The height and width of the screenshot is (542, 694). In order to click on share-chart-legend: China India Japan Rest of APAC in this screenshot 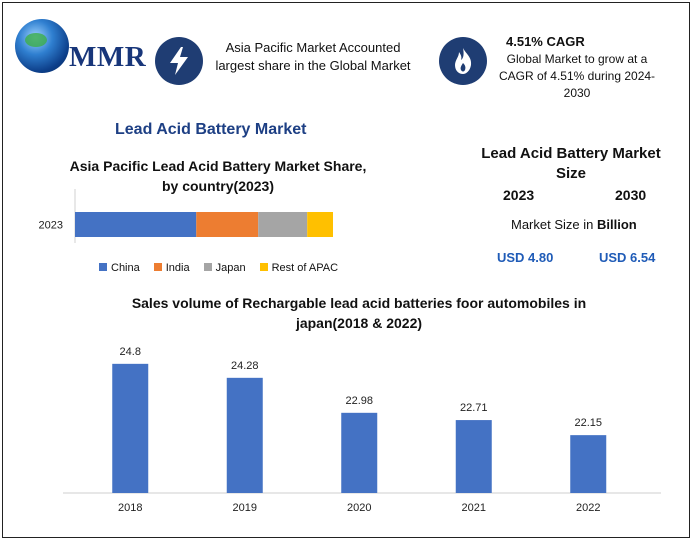, I will do `click(249, 267)`.